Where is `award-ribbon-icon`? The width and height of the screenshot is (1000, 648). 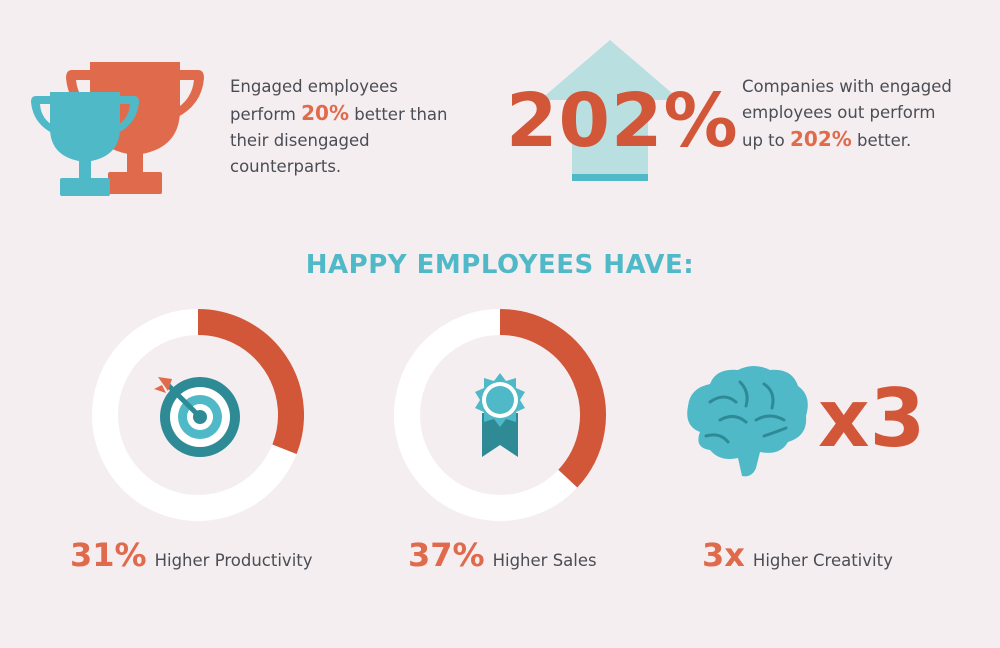 award-ribbon-icon is located at coordinates (500, 415).